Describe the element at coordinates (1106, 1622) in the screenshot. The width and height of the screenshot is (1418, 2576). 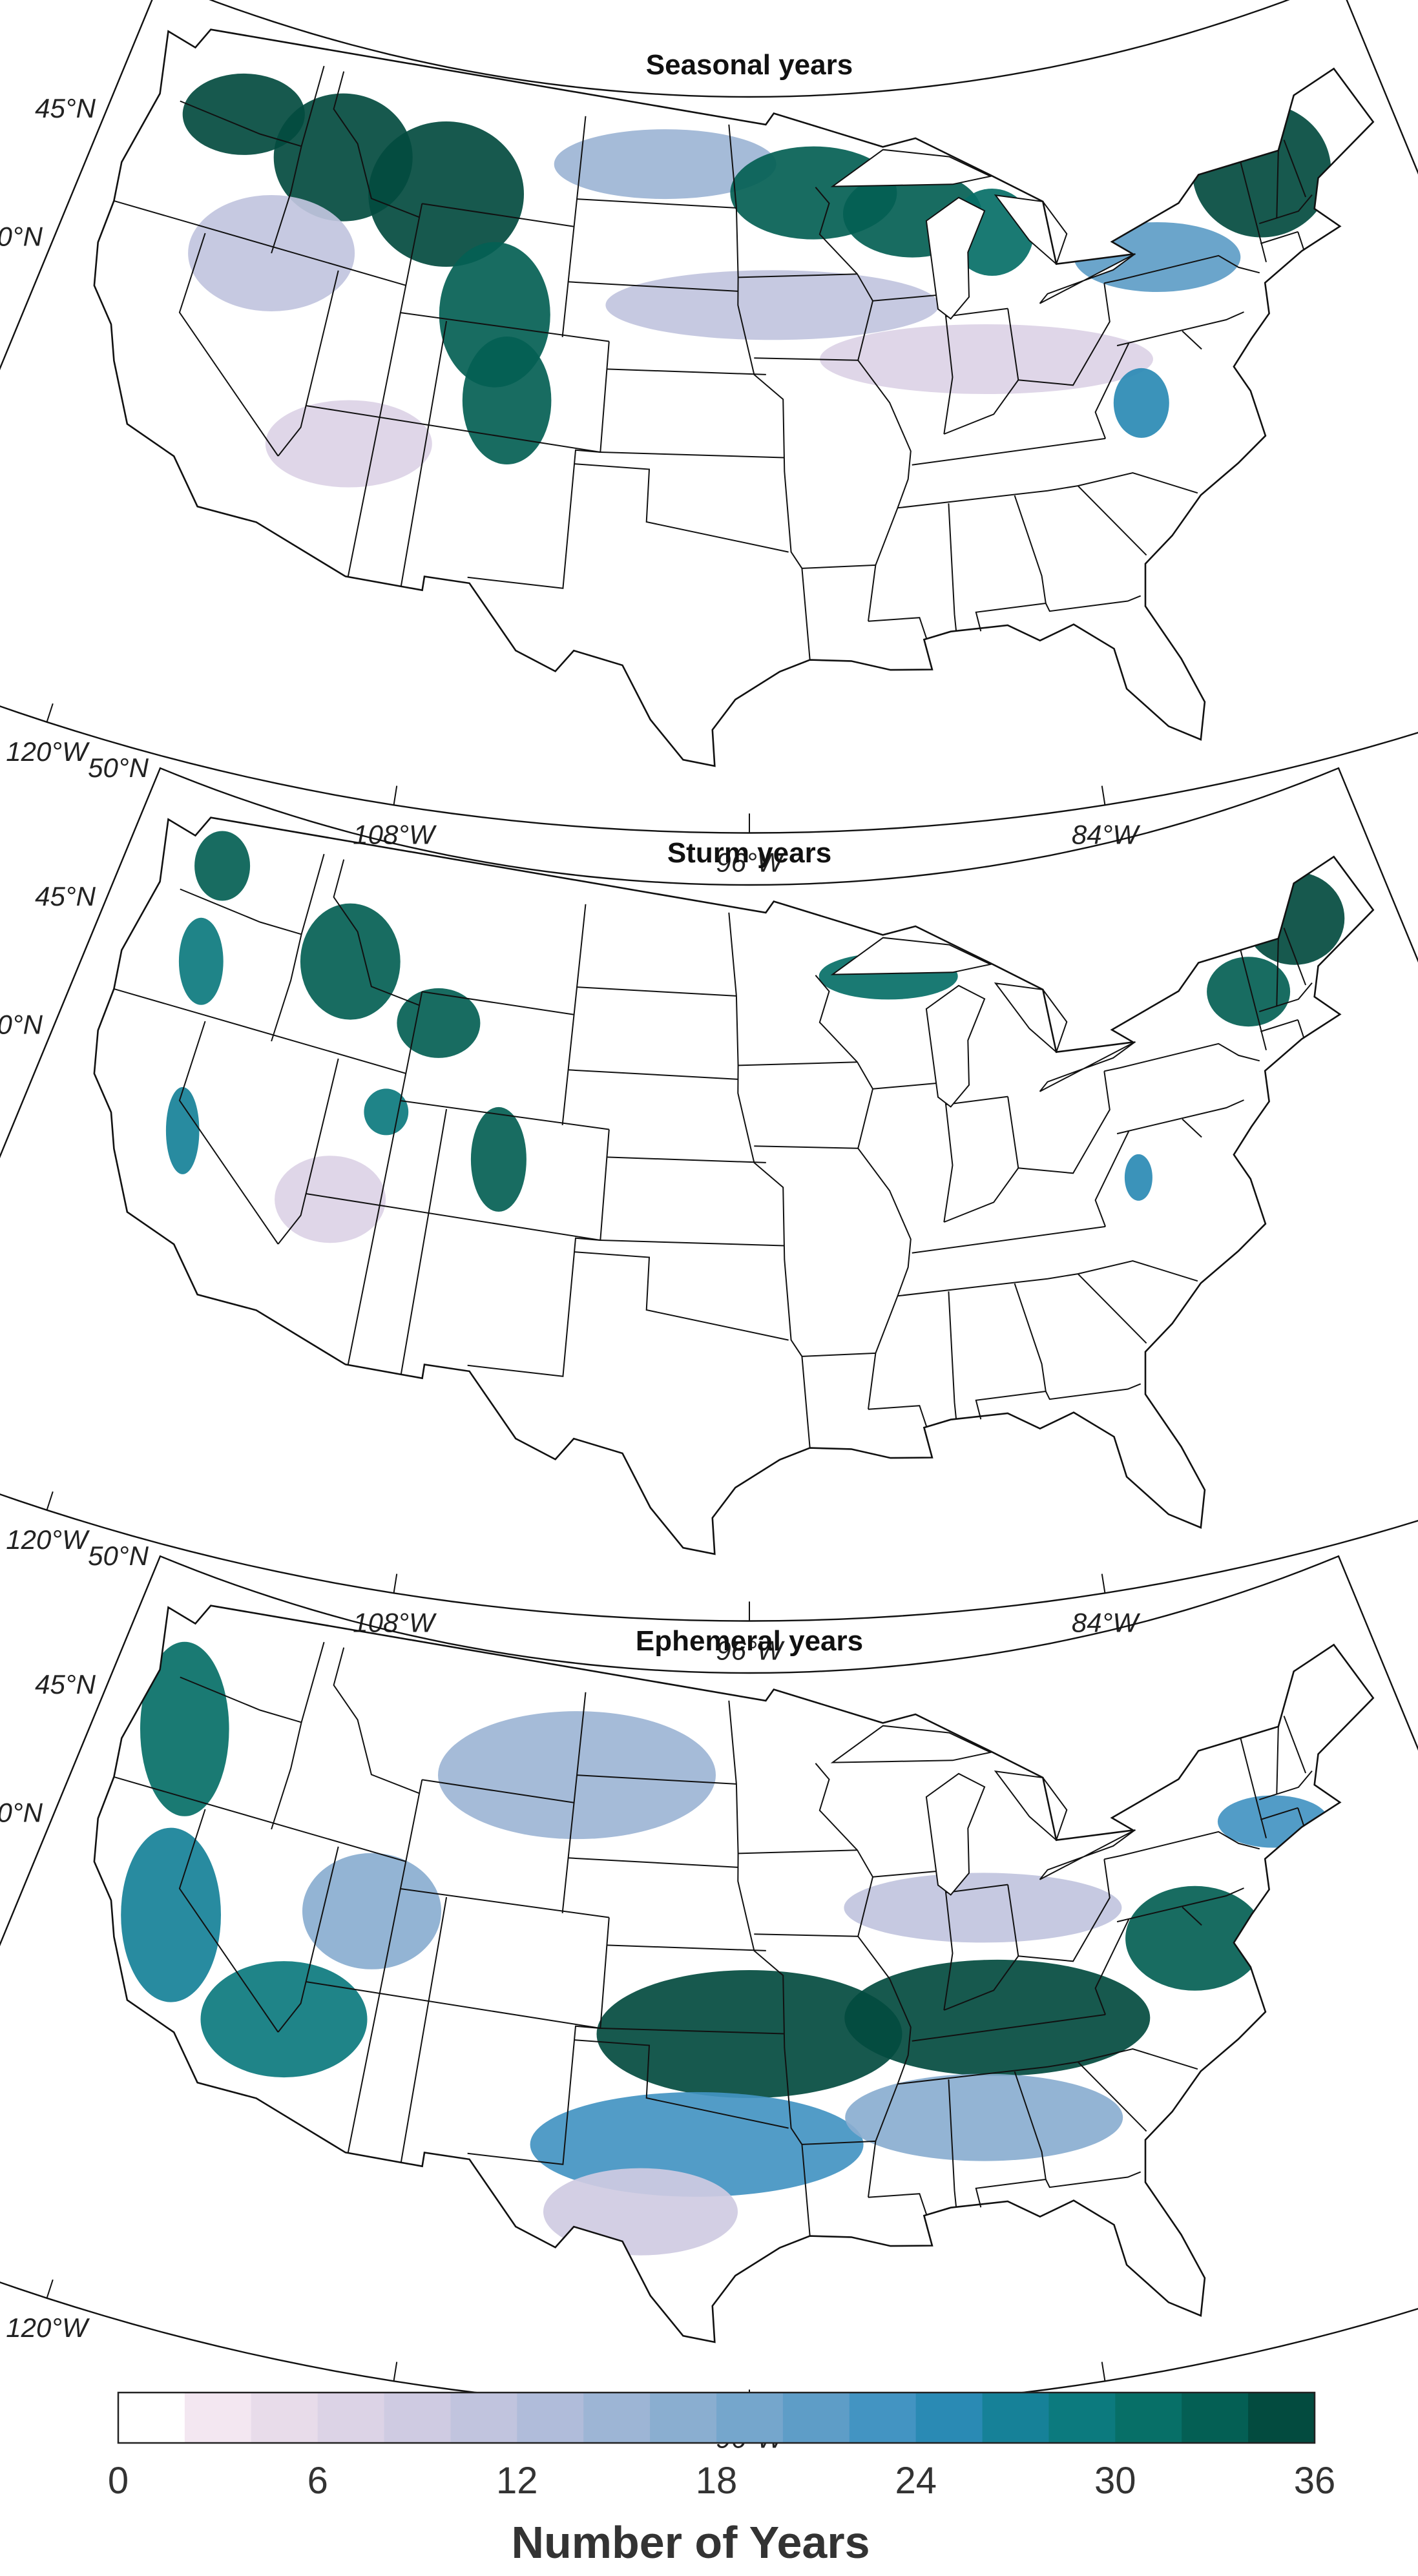
I see `lon-label: 84°W` at that location.